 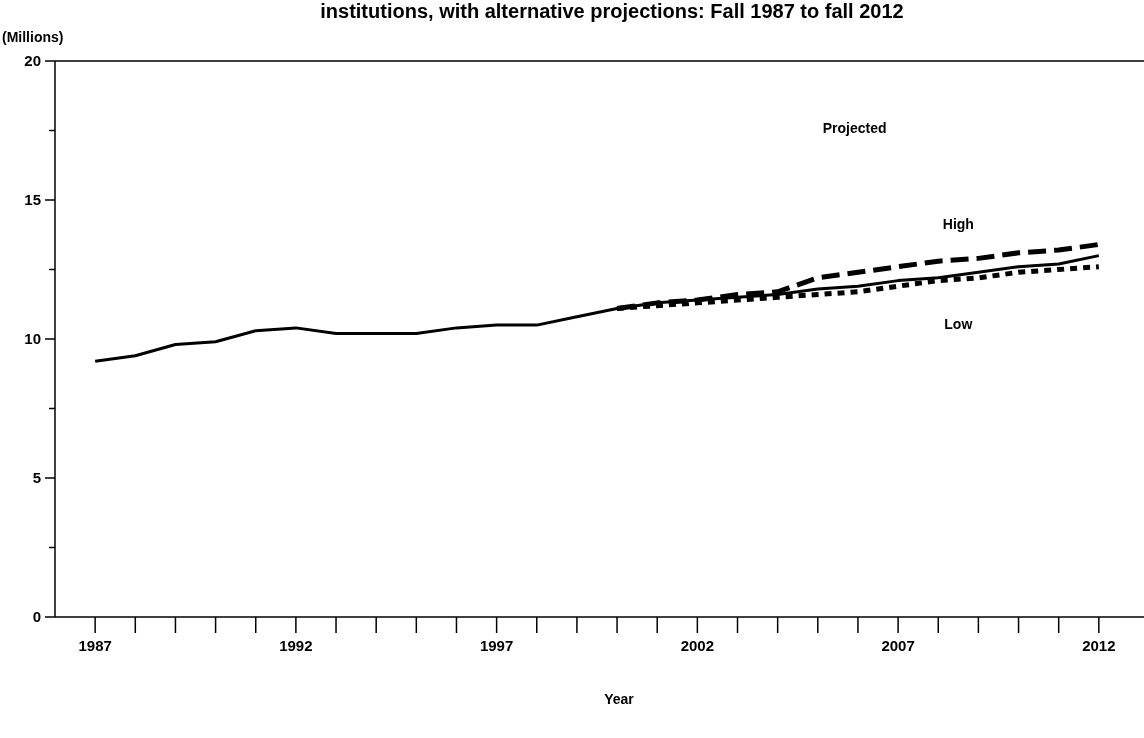 What do you see at coordinates (36, 478) in the screenshot?
I see `y-tick-label: 5` at bounding box center [36, 478].